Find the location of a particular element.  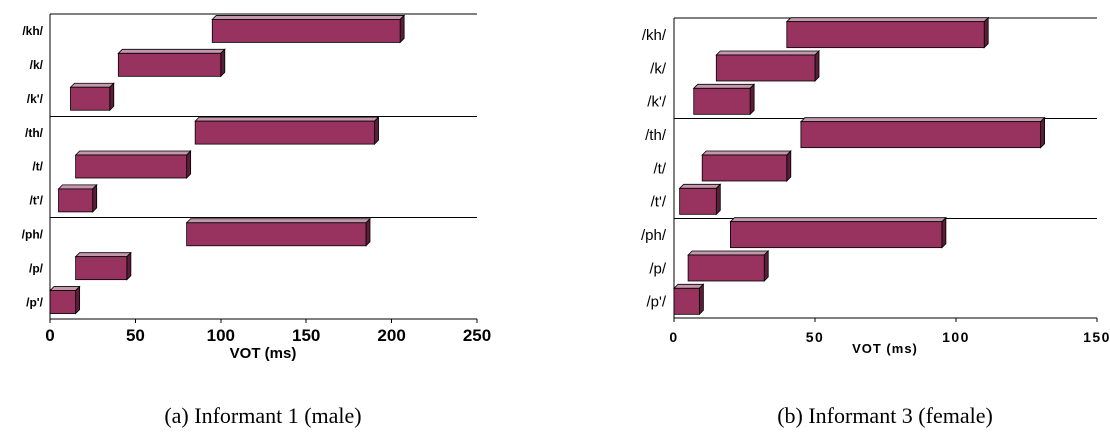

category-label: /t/ is located at coordinates (659, 168).